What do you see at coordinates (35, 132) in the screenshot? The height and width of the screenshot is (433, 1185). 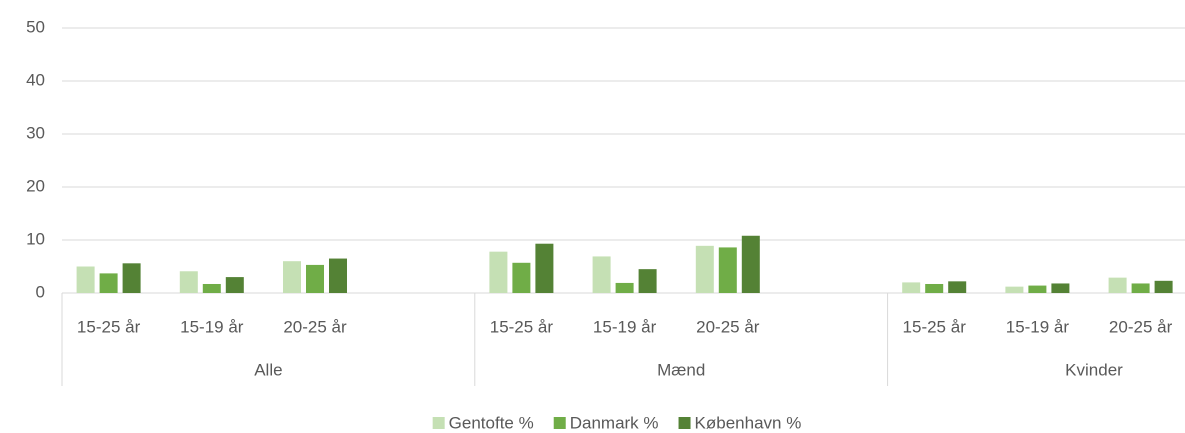 I see `y-tick-label: 30` at bounding box center [35, 132].